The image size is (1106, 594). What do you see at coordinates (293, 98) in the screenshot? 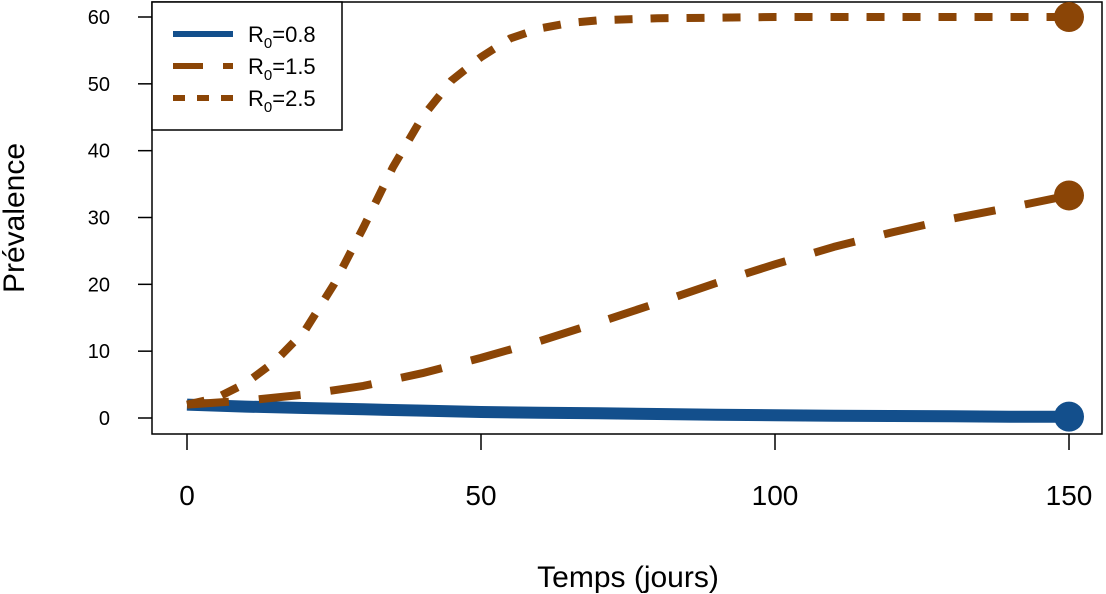
I see `legend-label-value: =2.5` at bounding box center [293, 98].